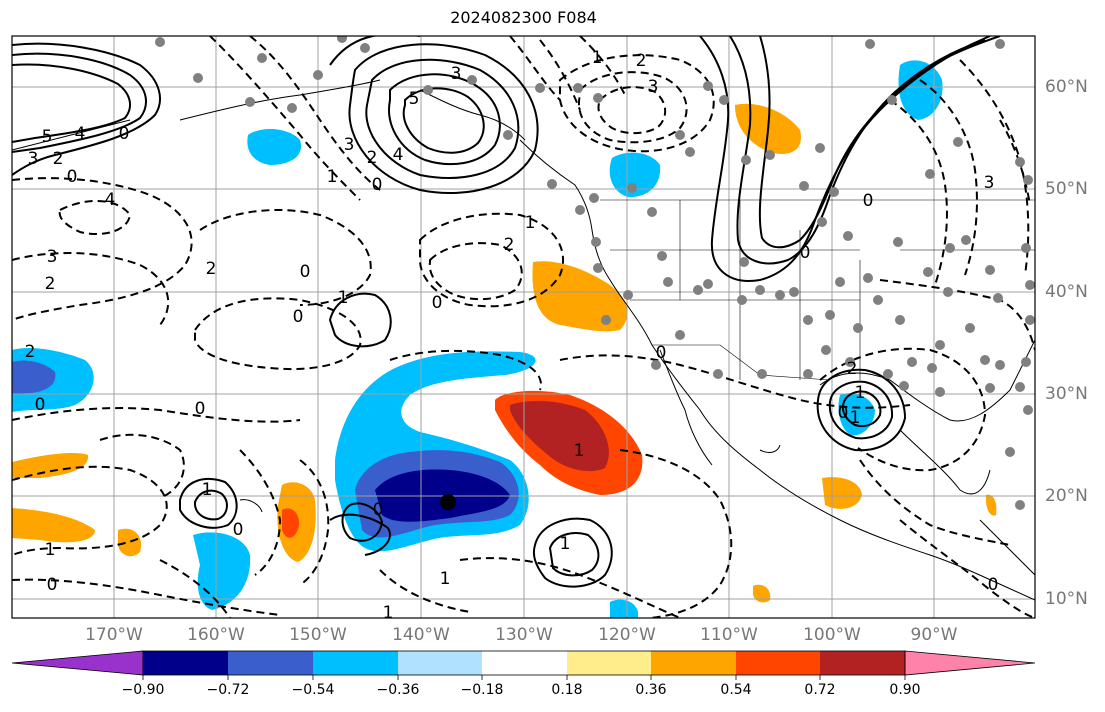 The height and width of the screenshot is (712, 1105). What do you see at coordinates (729, 635) in the screenshot?
I see `longitude-label: 110°W` at bounding box center [729, 635].